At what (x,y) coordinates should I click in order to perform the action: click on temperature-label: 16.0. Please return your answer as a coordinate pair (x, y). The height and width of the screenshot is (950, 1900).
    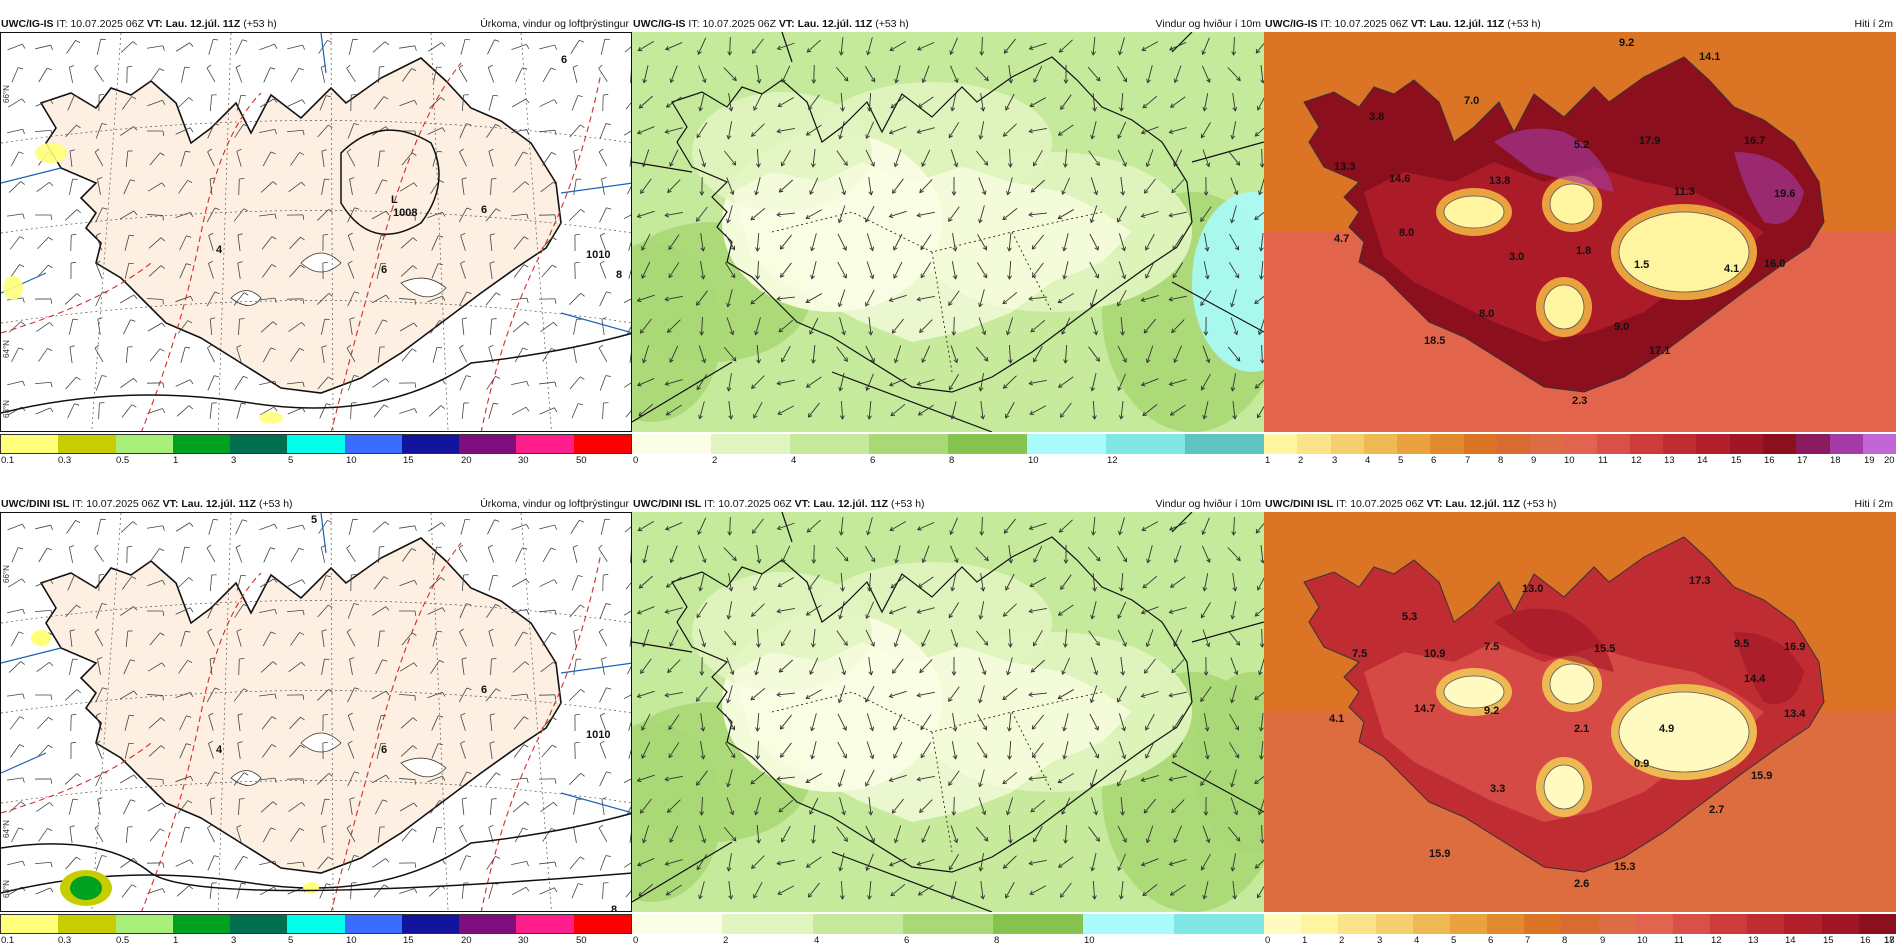
    Looking at the image, I should click on (1774, 264).